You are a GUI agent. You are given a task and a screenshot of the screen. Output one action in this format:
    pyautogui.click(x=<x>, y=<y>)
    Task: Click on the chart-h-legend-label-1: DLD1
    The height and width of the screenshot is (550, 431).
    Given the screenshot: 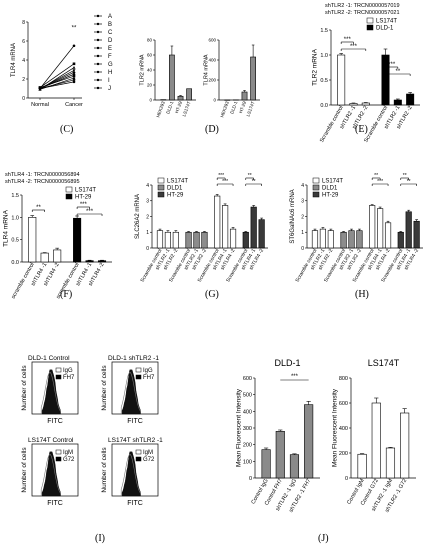 What is the action you would take?
    pyautogui.click(x=330, y=189)
    